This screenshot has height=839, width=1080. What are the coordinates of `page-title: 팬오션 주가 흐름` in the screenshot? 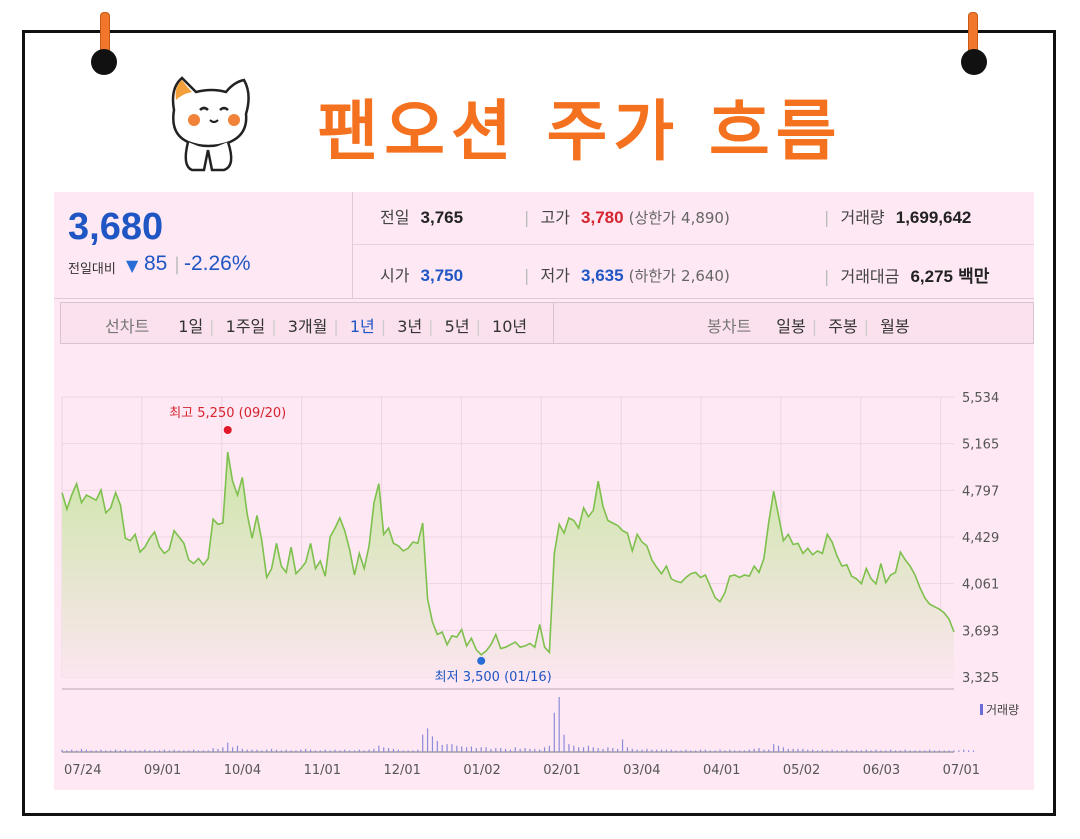 It's located at (580, 131).